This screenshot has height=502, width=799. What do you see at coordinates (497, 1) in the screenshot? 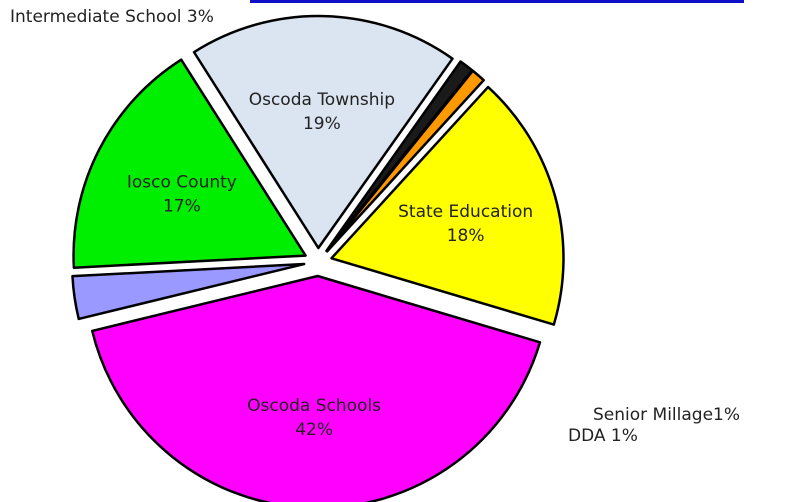
I see `top-border-line` at bounding box center [497, 1].